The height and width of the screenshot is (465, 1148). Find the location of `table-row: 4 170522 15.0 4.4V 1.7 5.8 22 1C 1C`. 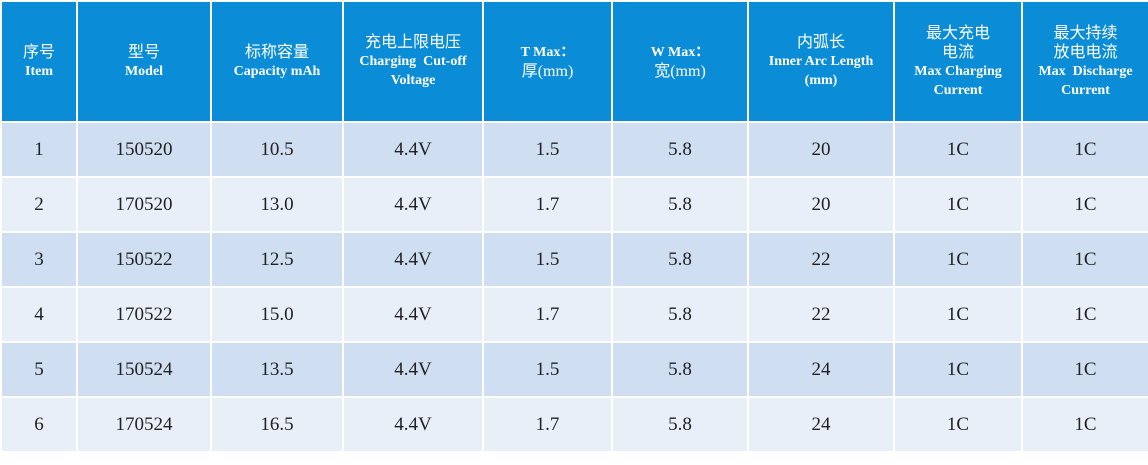

table-row: 4 170522 15.0 4.4V 1.7 5.8 22 1C 1C is located at coordinates (574, 314).